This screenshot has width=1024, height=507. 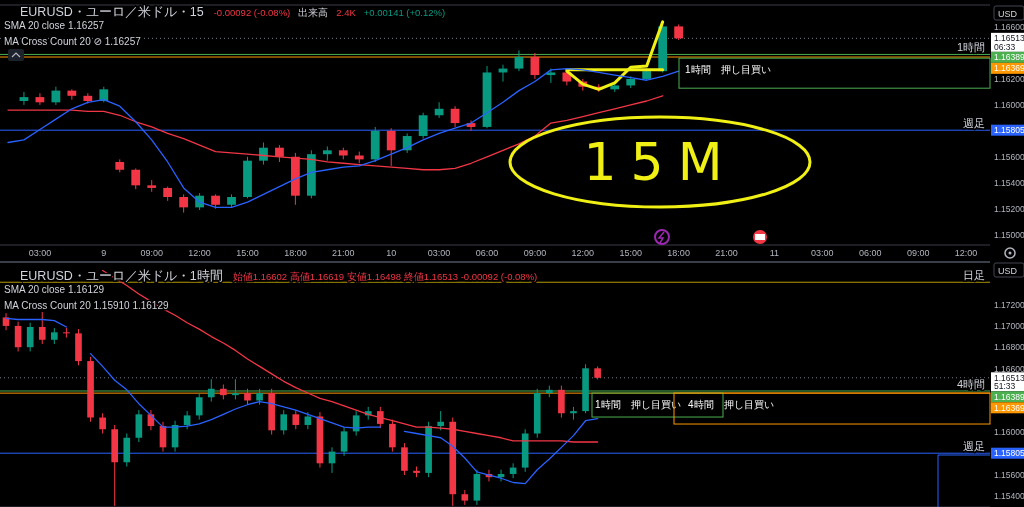 What do you see at coordinates (974, 275) in the screenshot?
I see `ref-line-label: 日足` at bounding box center [974, 275].